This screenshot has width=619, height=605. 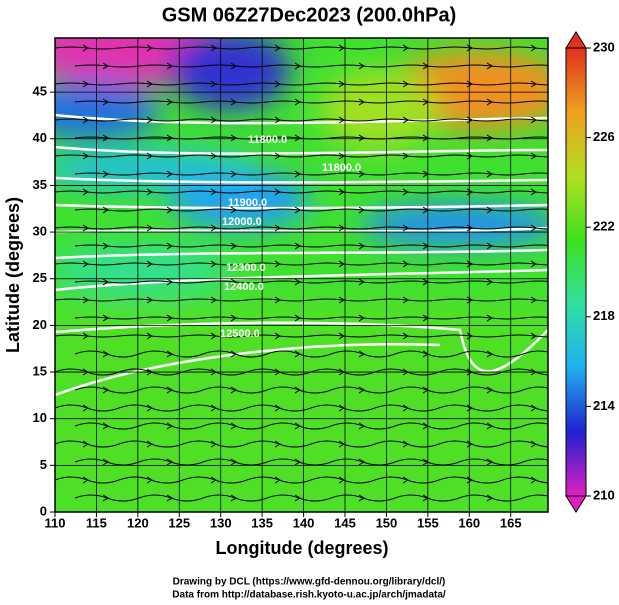 What do you see at coordinates (246, 268) in the screenshot?
I see `contour-label: 12300.0` at bounding box center [246, 268].